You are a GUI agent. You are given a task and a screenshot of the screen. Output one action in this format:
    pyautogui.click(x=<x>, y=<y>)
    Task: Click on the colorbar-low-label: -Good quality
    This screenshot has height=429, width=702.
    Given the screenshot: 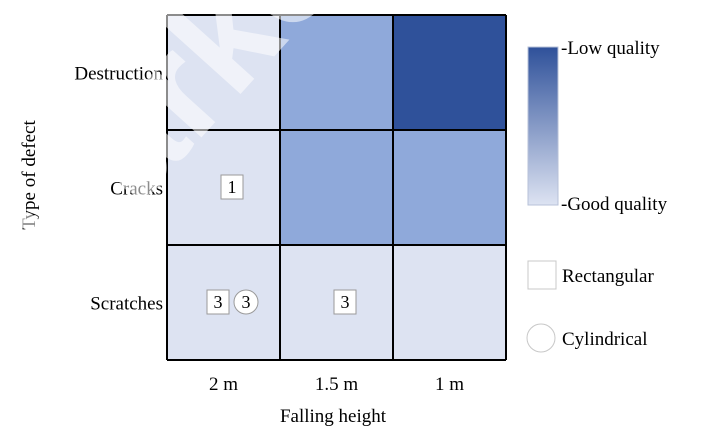 What is the action you would take?
    pyautogui.click(x=614, y=204)
    